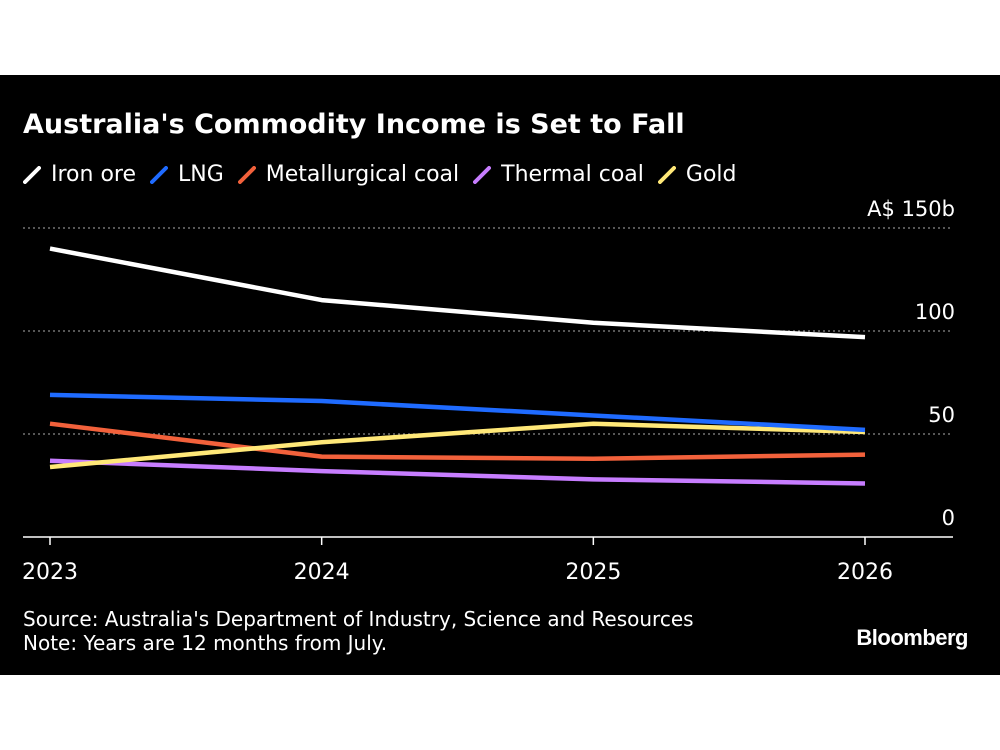  I want to click on series-line-metallurgical-coal, so click(457, 441).